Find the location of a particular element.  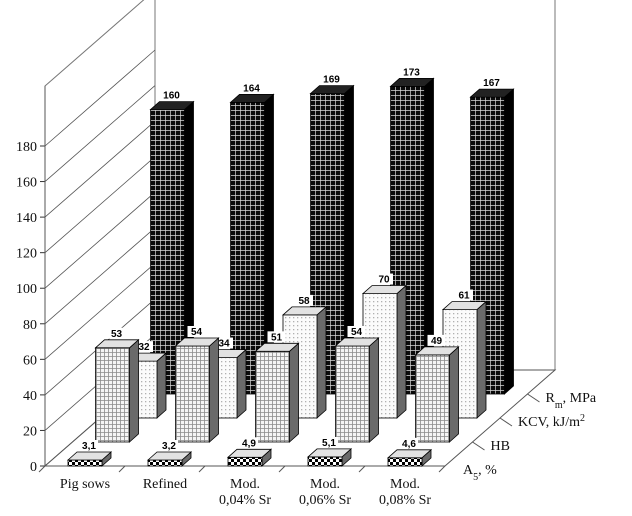

data-label: 160 is located at coordinates (171, 96).